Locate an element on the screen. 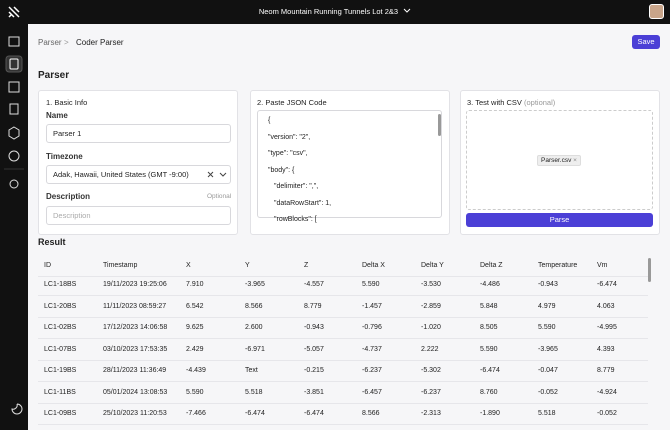  table-cell: 5.848 is located at coordinates (489, 306).